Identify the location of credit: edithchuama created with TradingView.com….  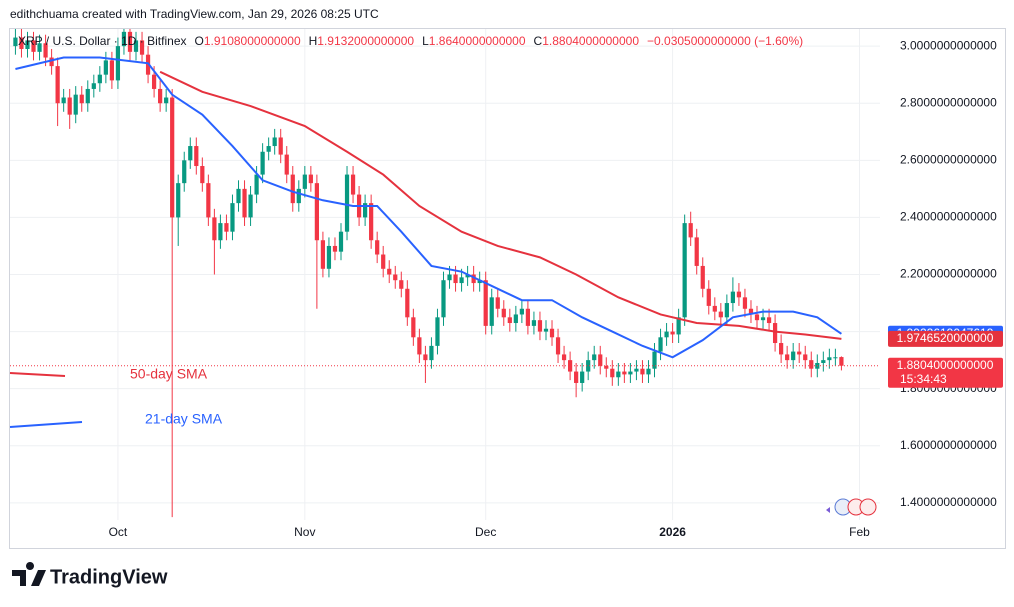
(194, 14).